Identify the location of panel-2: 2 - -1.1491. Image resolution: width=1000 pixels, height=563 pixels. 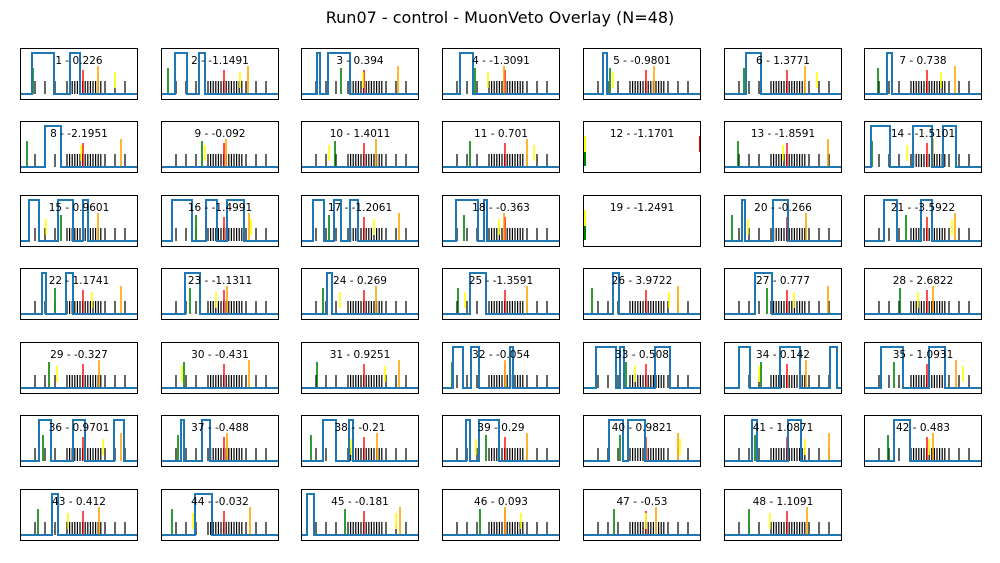
(220, 74).